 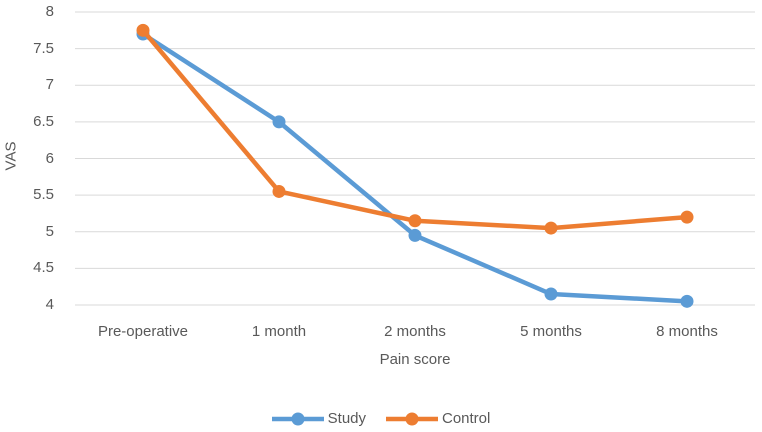 I want to click on legend-item-study: Study, so click(x=318, y=418).